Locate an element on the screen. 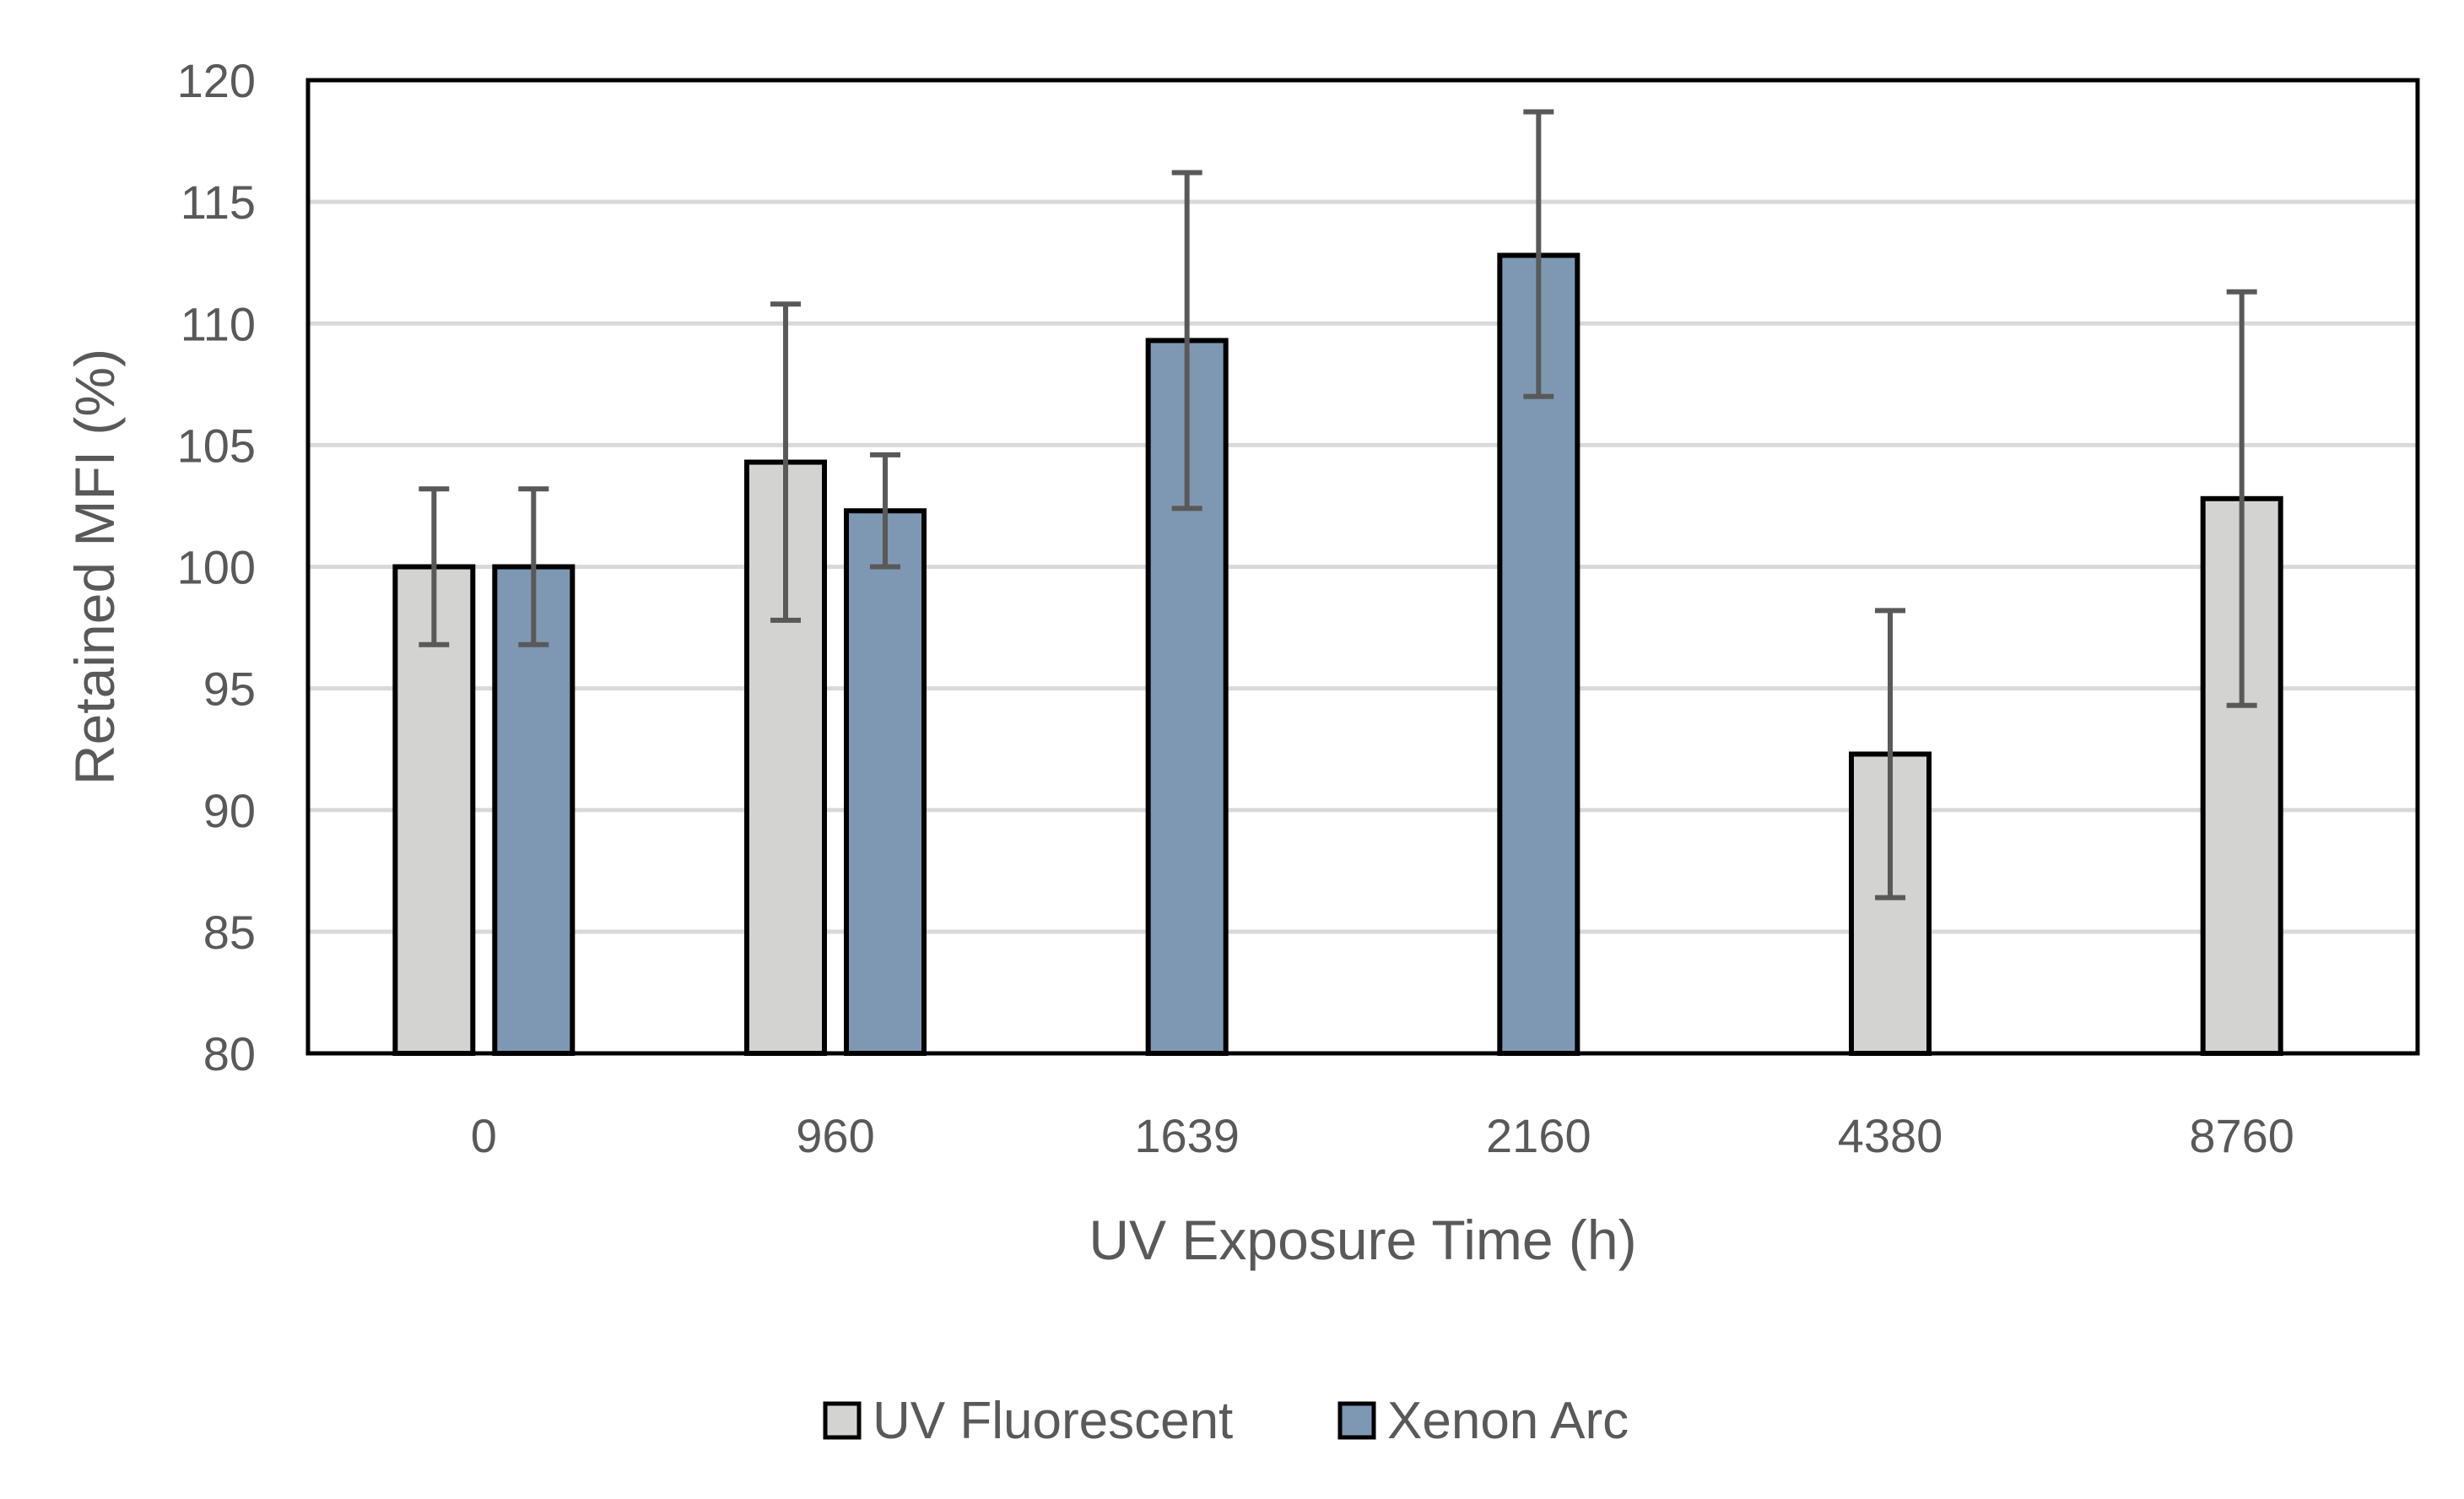 The image size is (2464, 1499). y-tick-label: 105 is located at coordinates (217, 445).